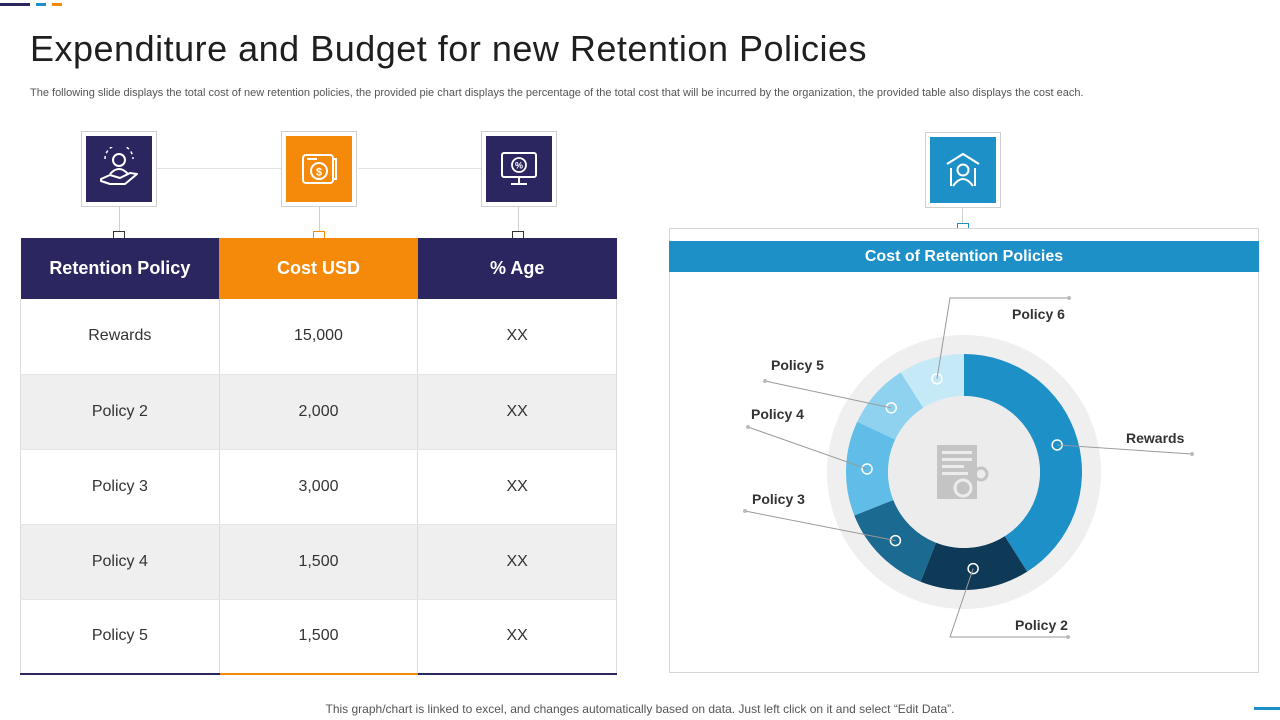 This screenshot has width=1280, height=720. Describe the element at coordinates (797, 365) in the screenshot. I see `legend-label-policy-5: Policy 5` at that location.